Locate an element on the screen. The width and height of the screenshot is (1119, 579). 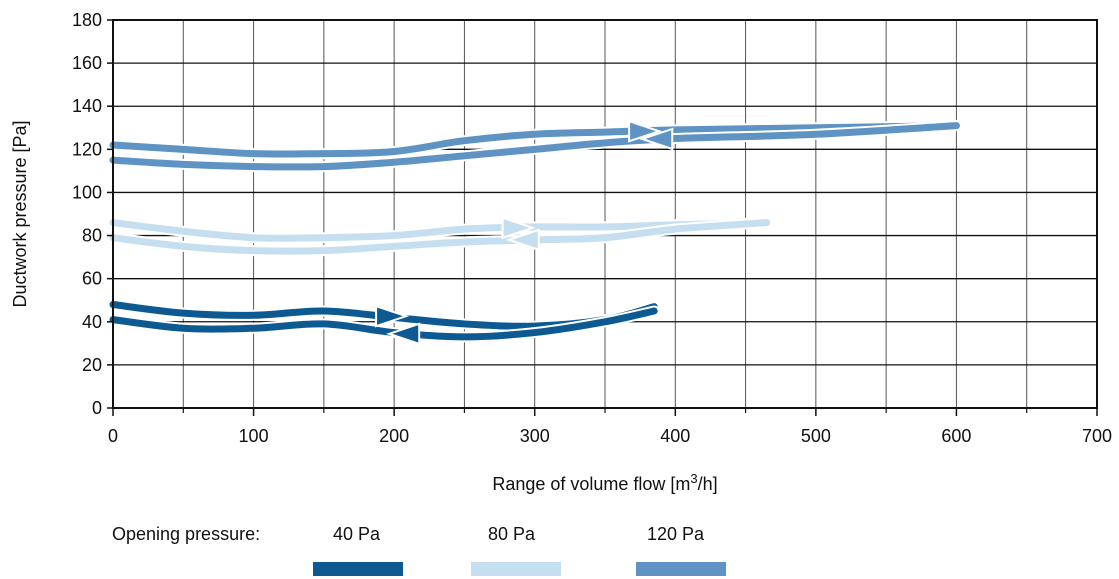
series-40pa is located at coordinates (383, 322).